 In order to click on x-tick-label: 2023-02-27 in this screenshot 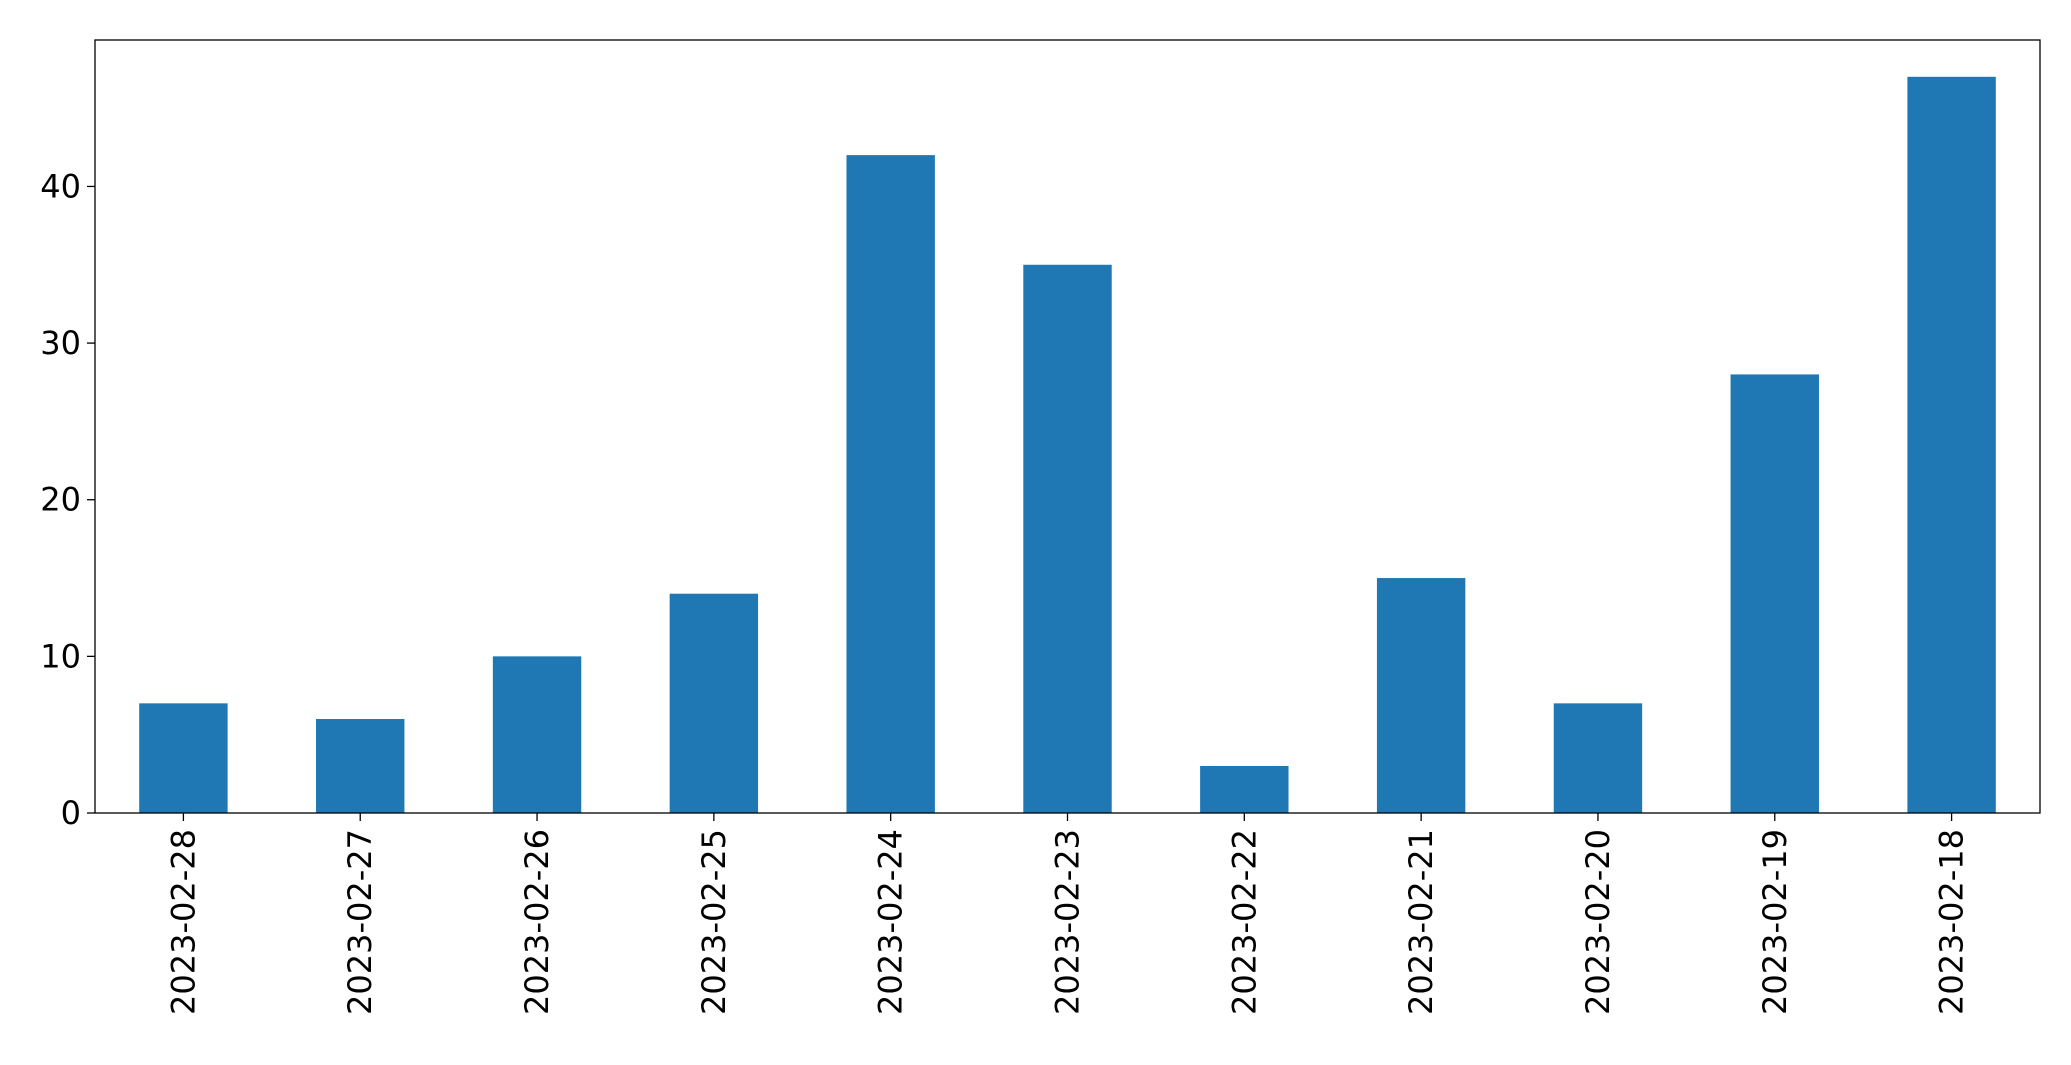, I will do `click(360, 922)`.